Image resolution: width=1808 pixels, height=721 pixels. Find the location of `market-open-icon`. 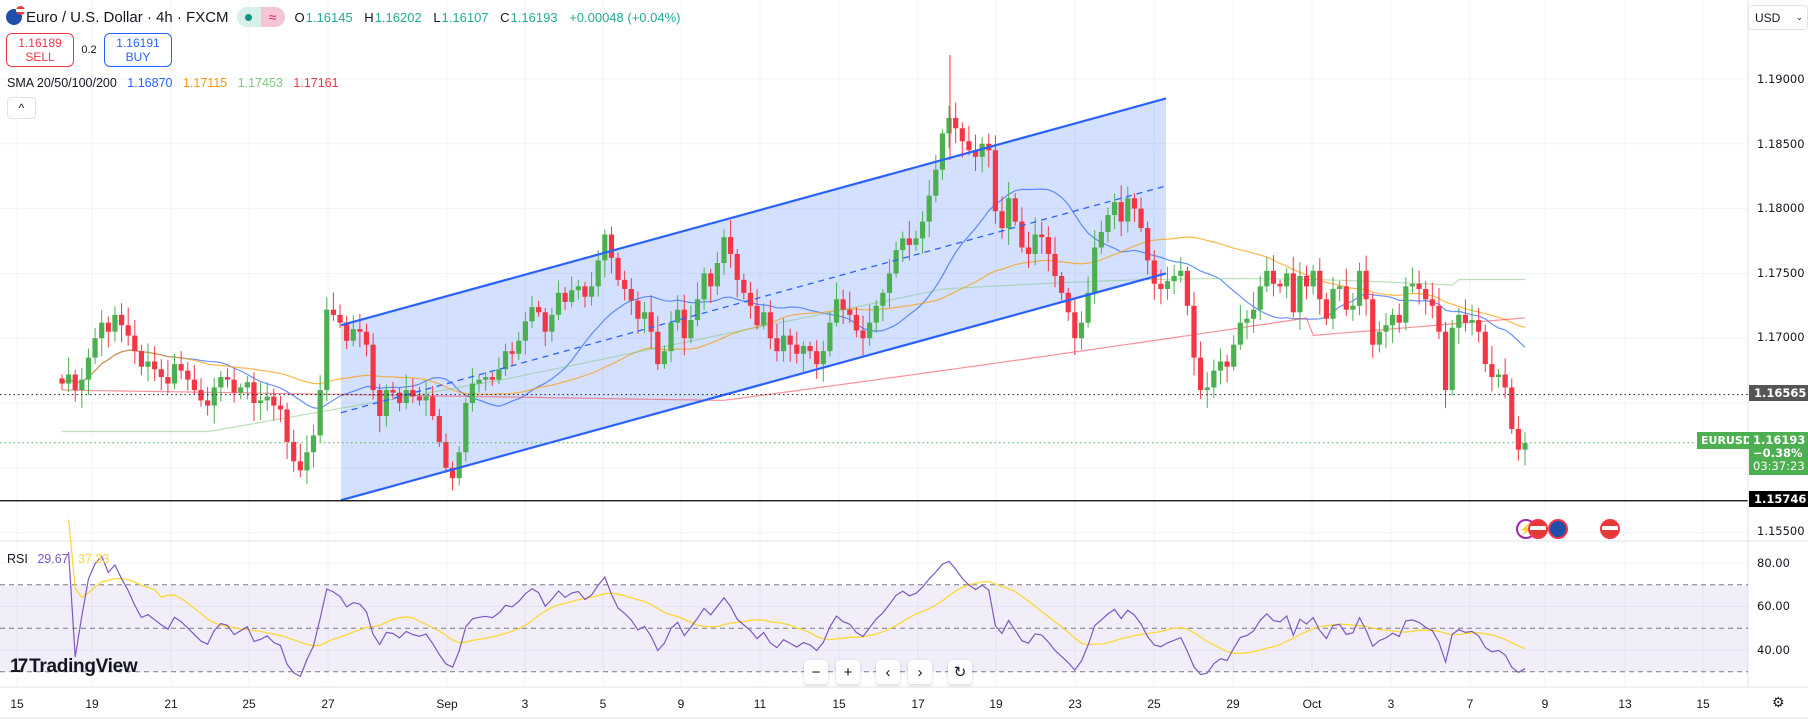

market-open-icon is located at coordinates (248, 17).